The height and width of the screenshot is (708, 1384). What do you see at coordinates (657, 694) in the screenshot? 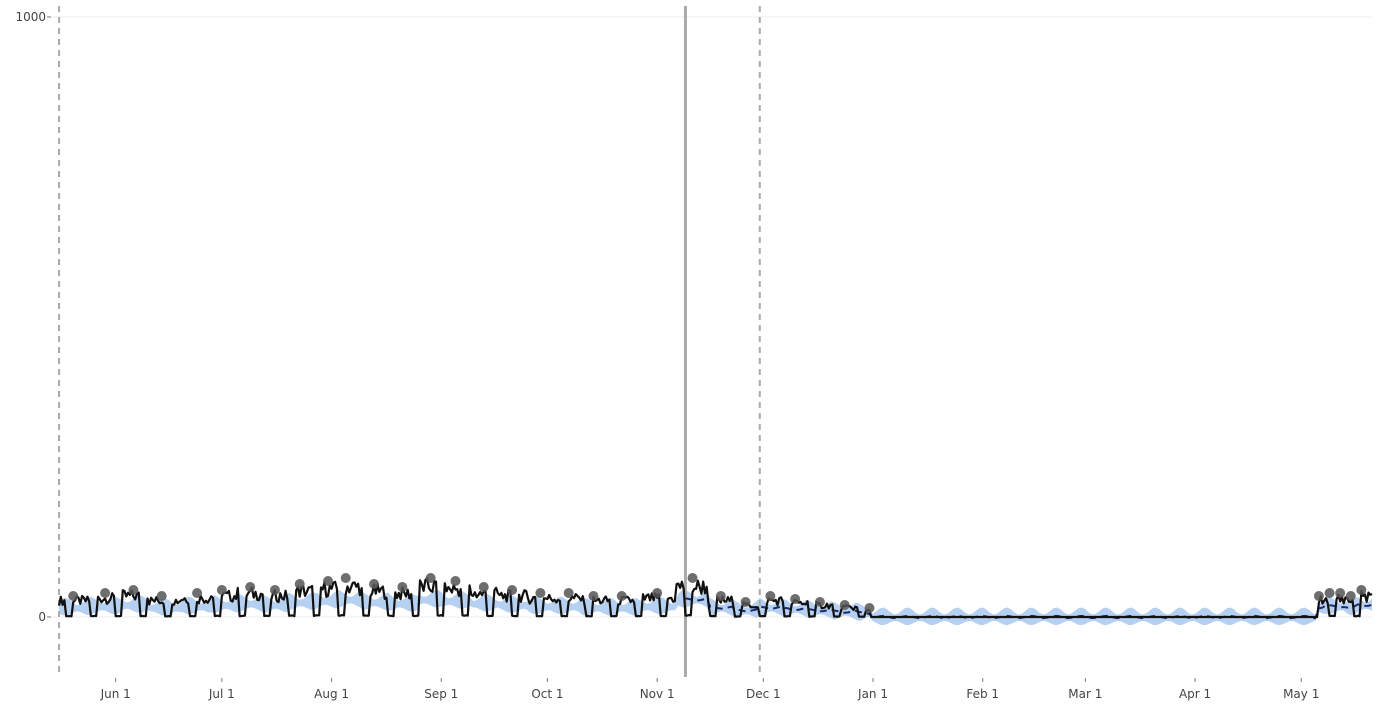
I see `x-tick-label: Nov 1` at bounding box center [657, 694].